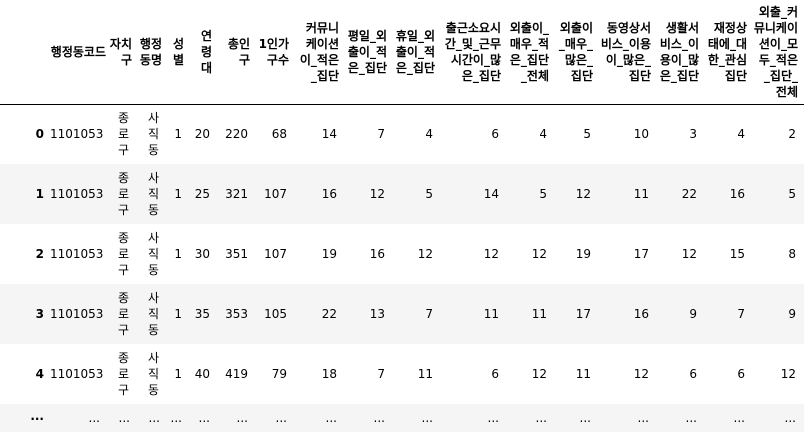 The image size is (804, 436). Describe the element at coordinates (153, 134) in the screenshot. I see `cell-text: 사직동` at that location.